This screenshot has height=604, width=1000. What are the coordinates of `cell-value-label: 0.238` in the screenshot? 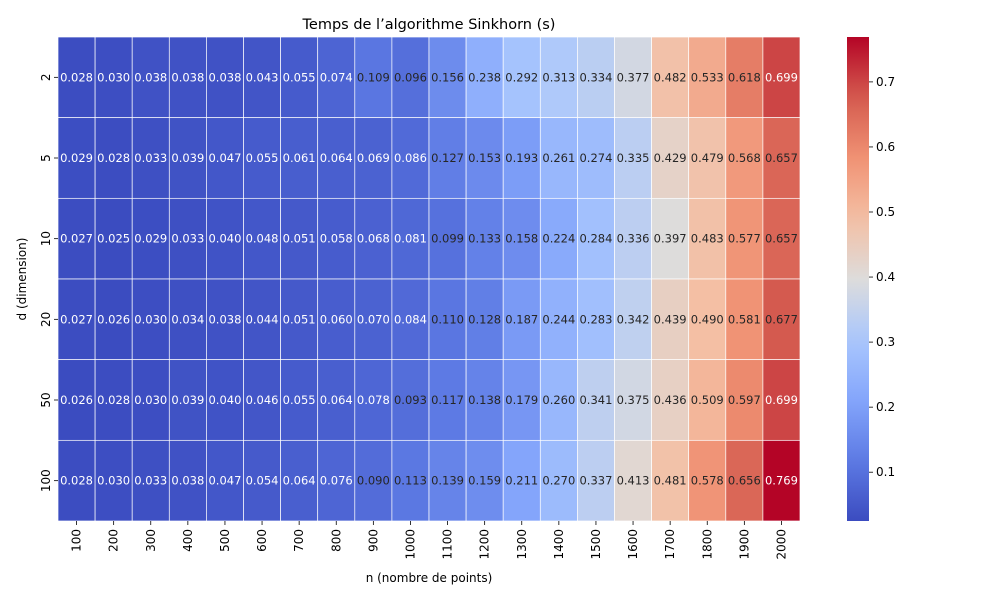 It's located at (484, 77).